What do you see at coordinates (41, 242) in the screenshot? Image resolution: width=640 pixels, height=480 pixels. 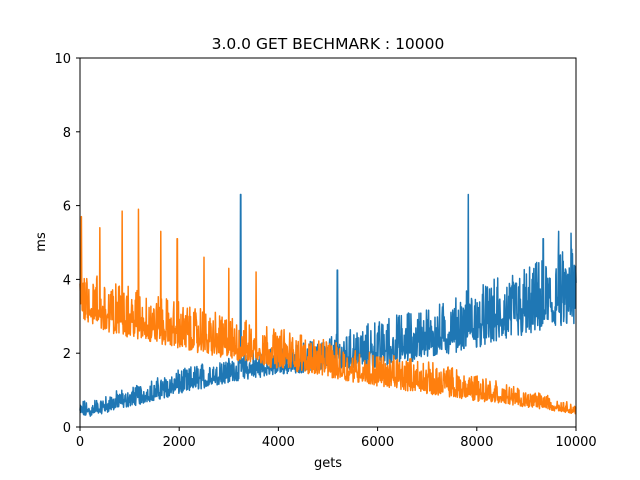 I see `y-axis-label: ms` at bounding box center [41, 242].